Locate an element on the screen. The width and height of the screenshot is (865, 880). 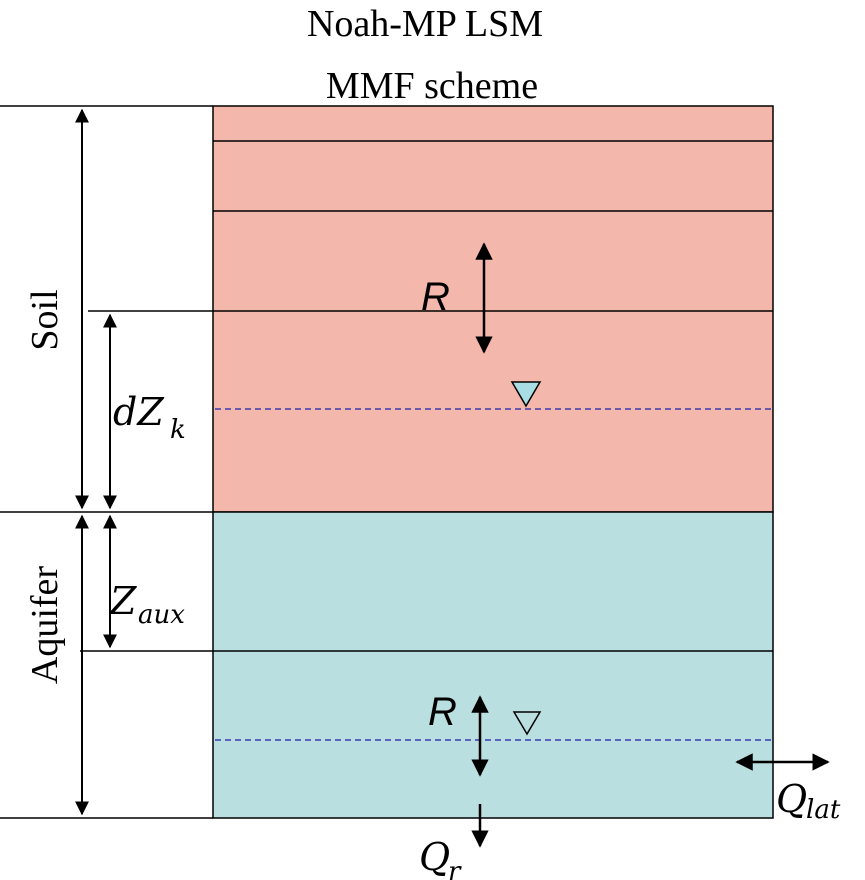
recharge-label-soil: R is located at coordinates (435, 297).